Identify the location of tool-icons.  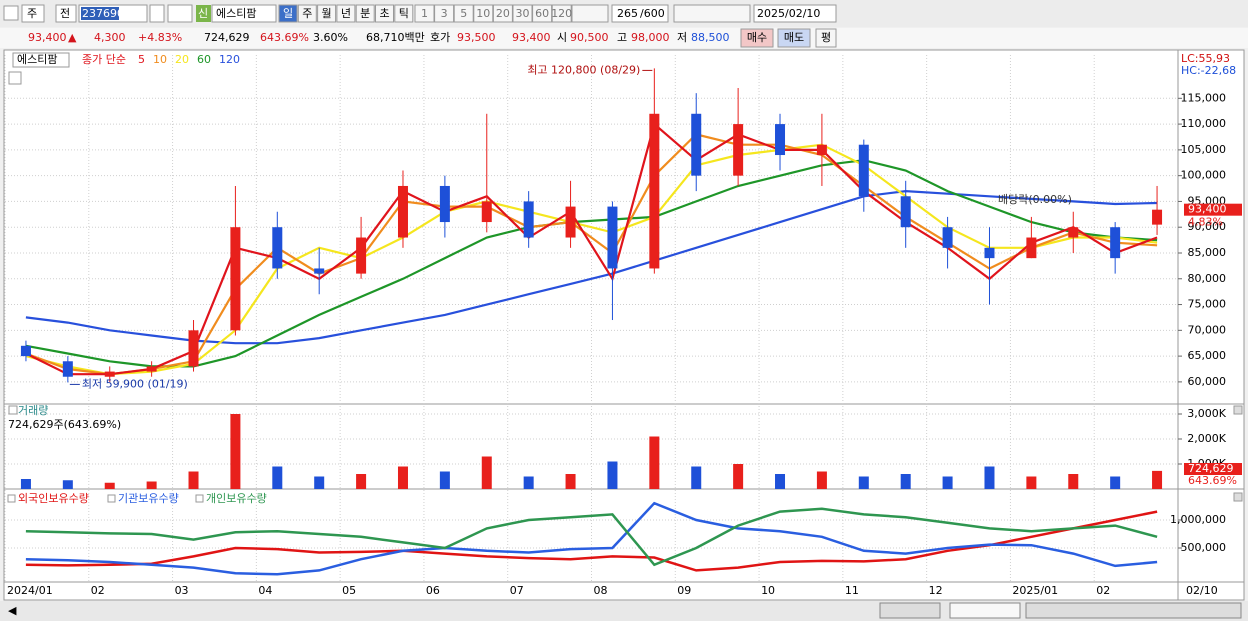
(712, 13).